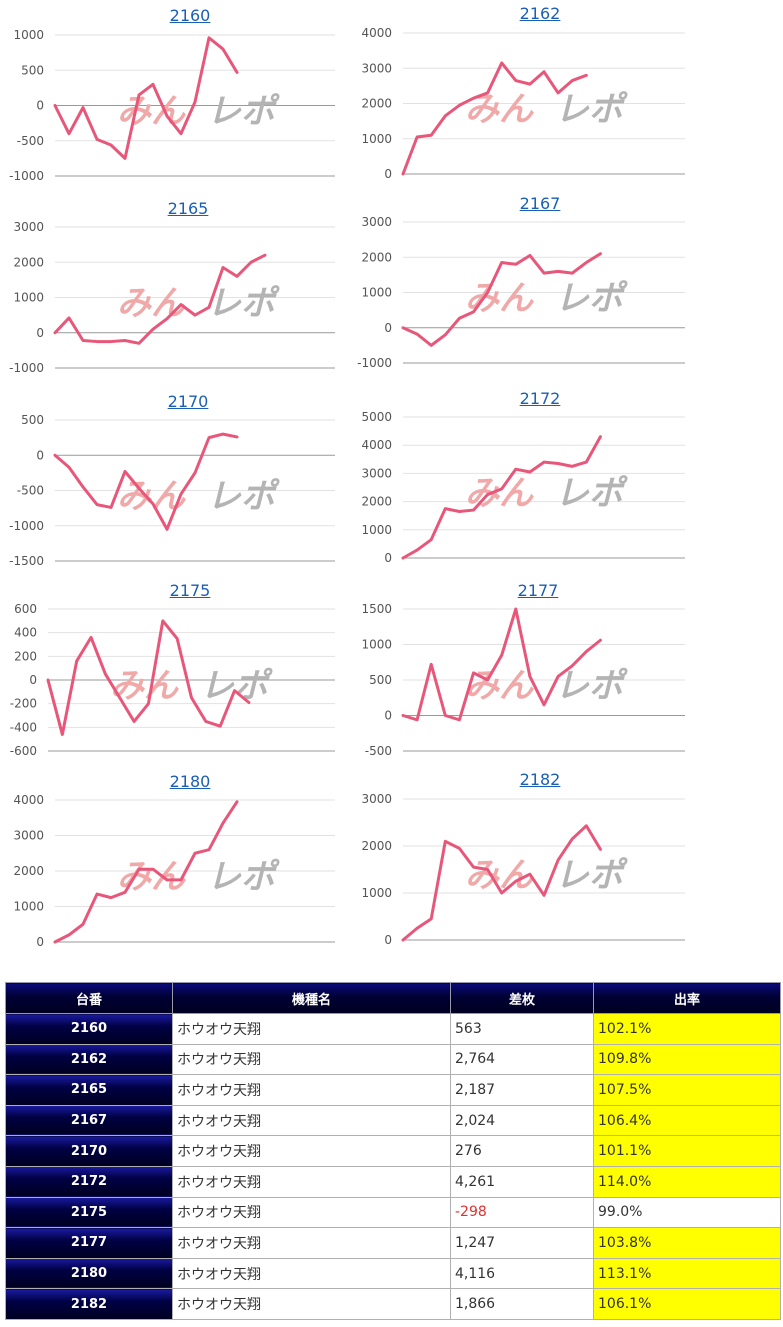  I want to click on table-row: 2182 ホウオウ天翔 1,866 106.1%, so click(393, 1304).